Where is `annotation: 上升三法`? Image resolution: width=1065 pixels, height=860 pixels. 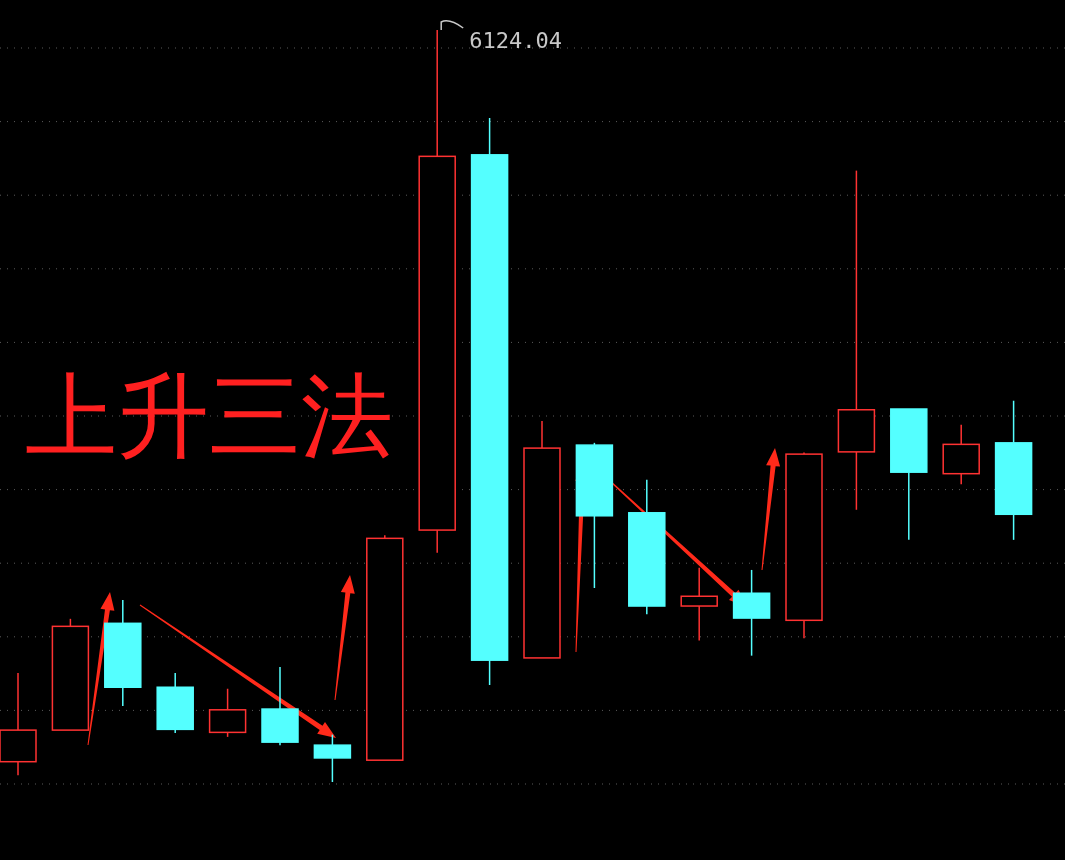 annotation: 上升三法 is located at coordinates (209, 416).